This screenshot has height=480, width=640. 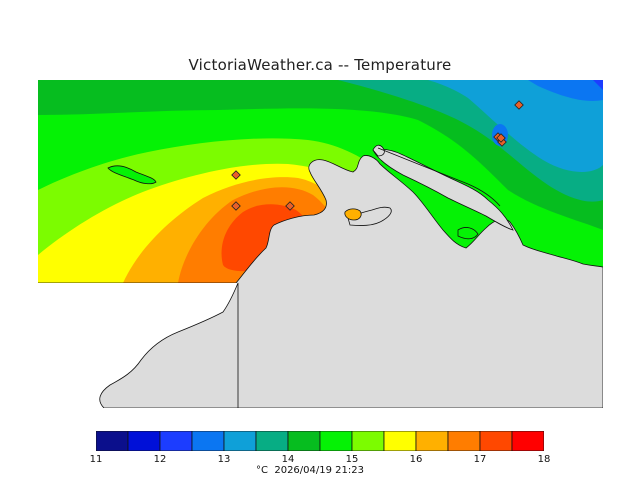 What do you see at coordinates (544, 459) in the screenshot?
I see `legend-tick-label: 18` at bounding box center [544, 459].